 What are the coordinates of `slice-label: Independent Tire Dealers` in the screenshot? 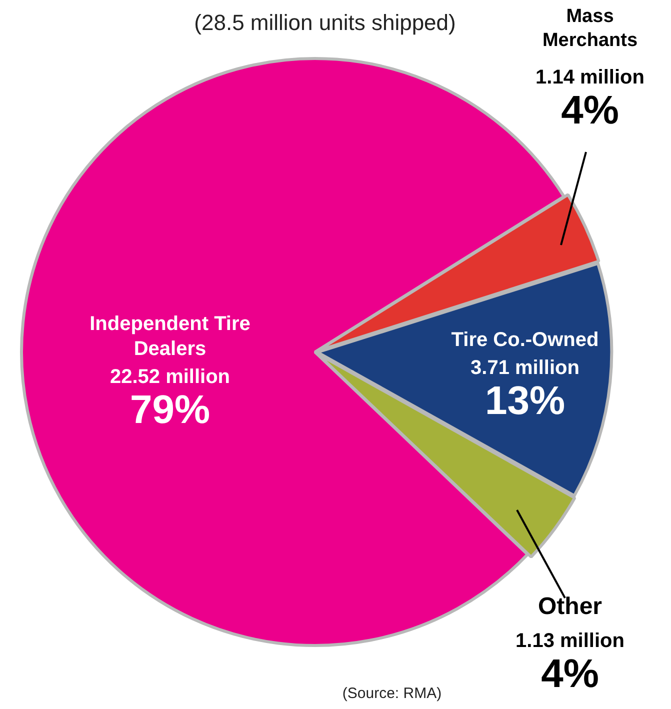 It's located at (170, 336).